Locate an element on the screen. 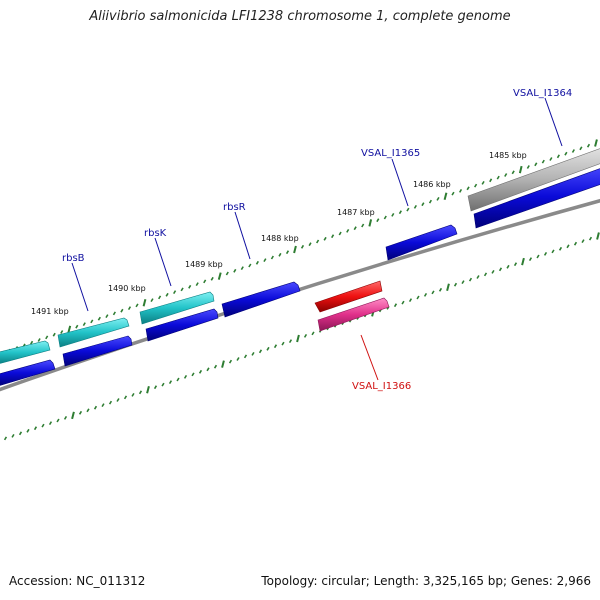  kbp-label-1488: 1488 kbp is located at coordinates (280, 238).